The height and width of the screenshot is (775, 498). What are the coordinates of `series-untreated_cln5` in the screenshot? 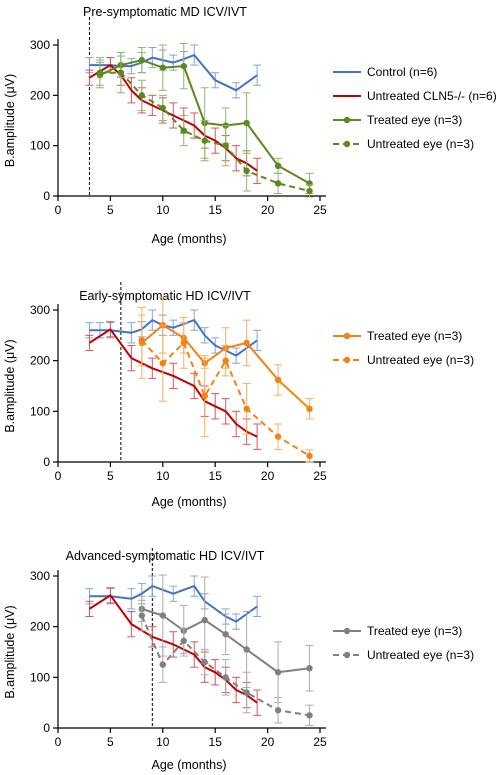 It's located at (173, 385).